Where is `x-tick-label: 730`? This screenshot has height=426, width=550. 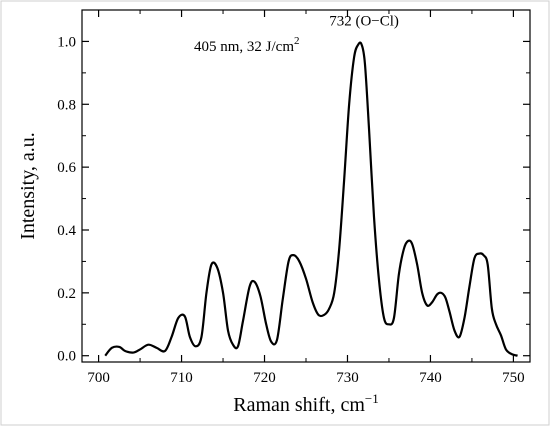
x-tick-label: 730 is located at coordinates (347, 378).